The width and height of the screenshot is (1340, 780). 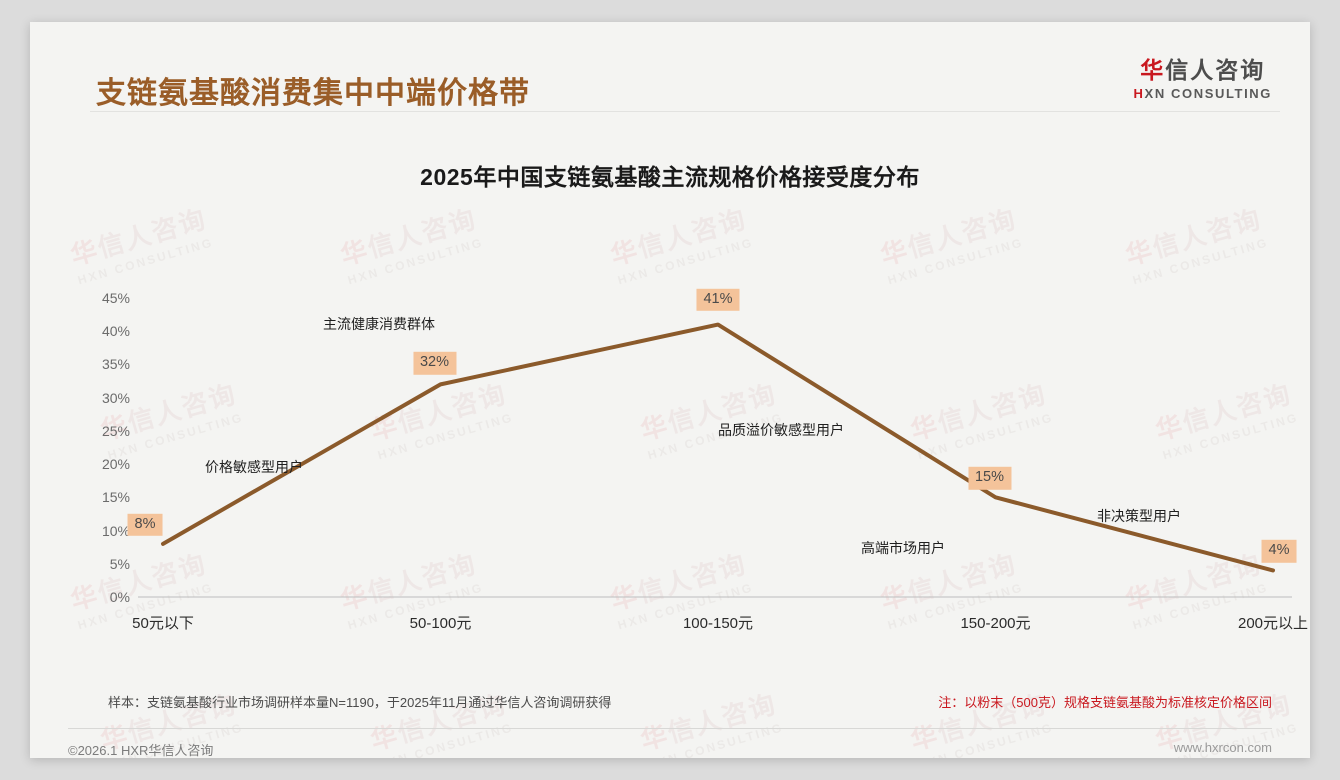 I want to click on chart-annotation: 主流健康消费群体, so click(x=379, y=324).